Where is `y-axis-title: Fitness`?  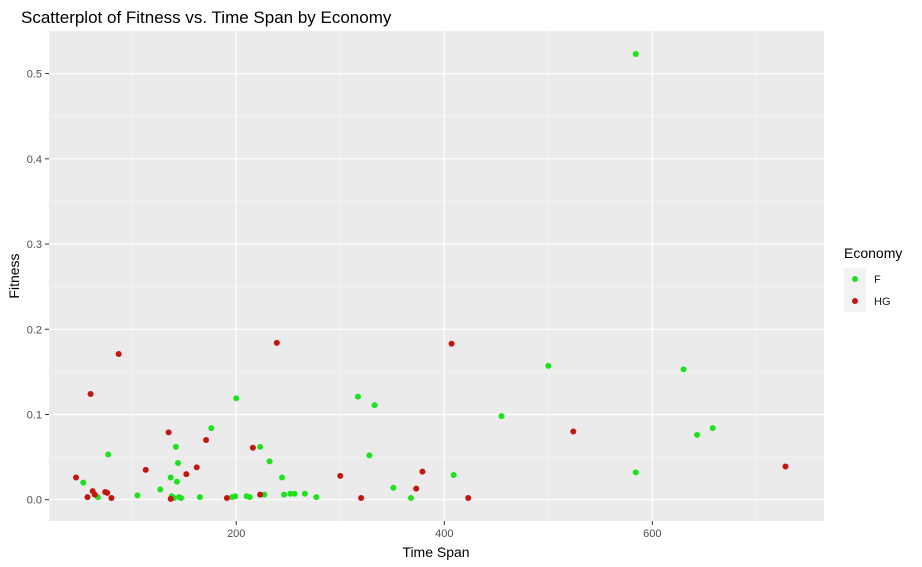
y-axis-title: Fitness is located at coordinates (14, 275).